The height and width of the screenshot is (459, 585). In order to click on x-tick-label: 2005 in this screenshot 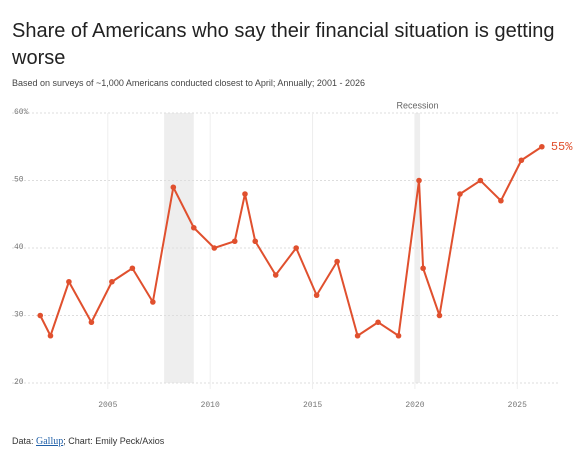, I will do `click(107, 405)`.